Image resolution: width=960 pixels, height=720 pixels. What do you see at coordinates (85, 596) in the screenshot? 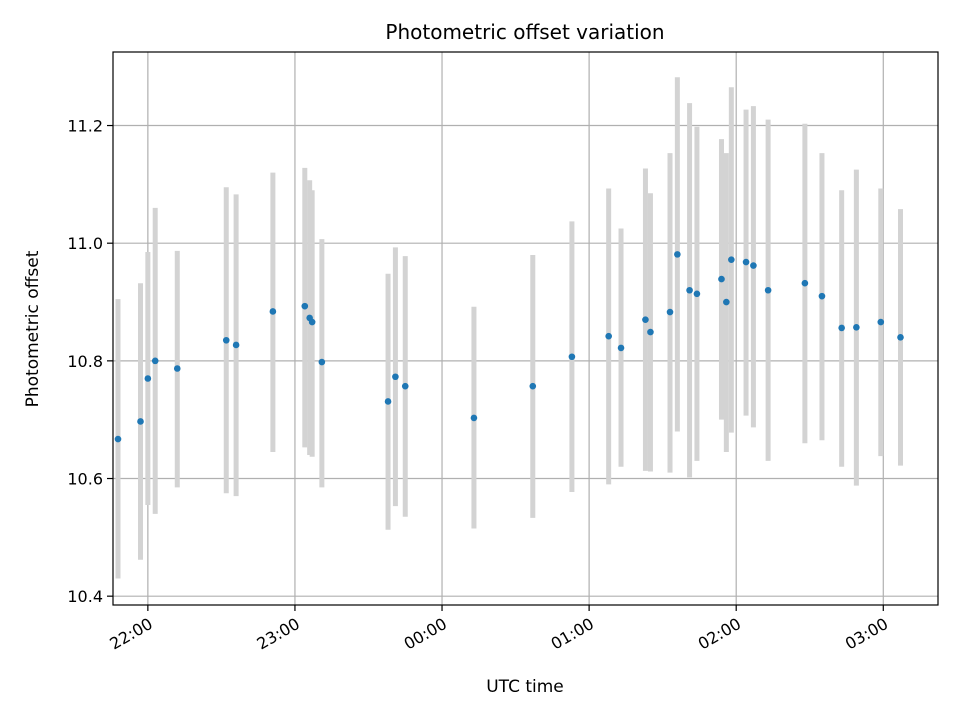
I see `y-tick-label: 10.4` at bounding box center [85, 596].